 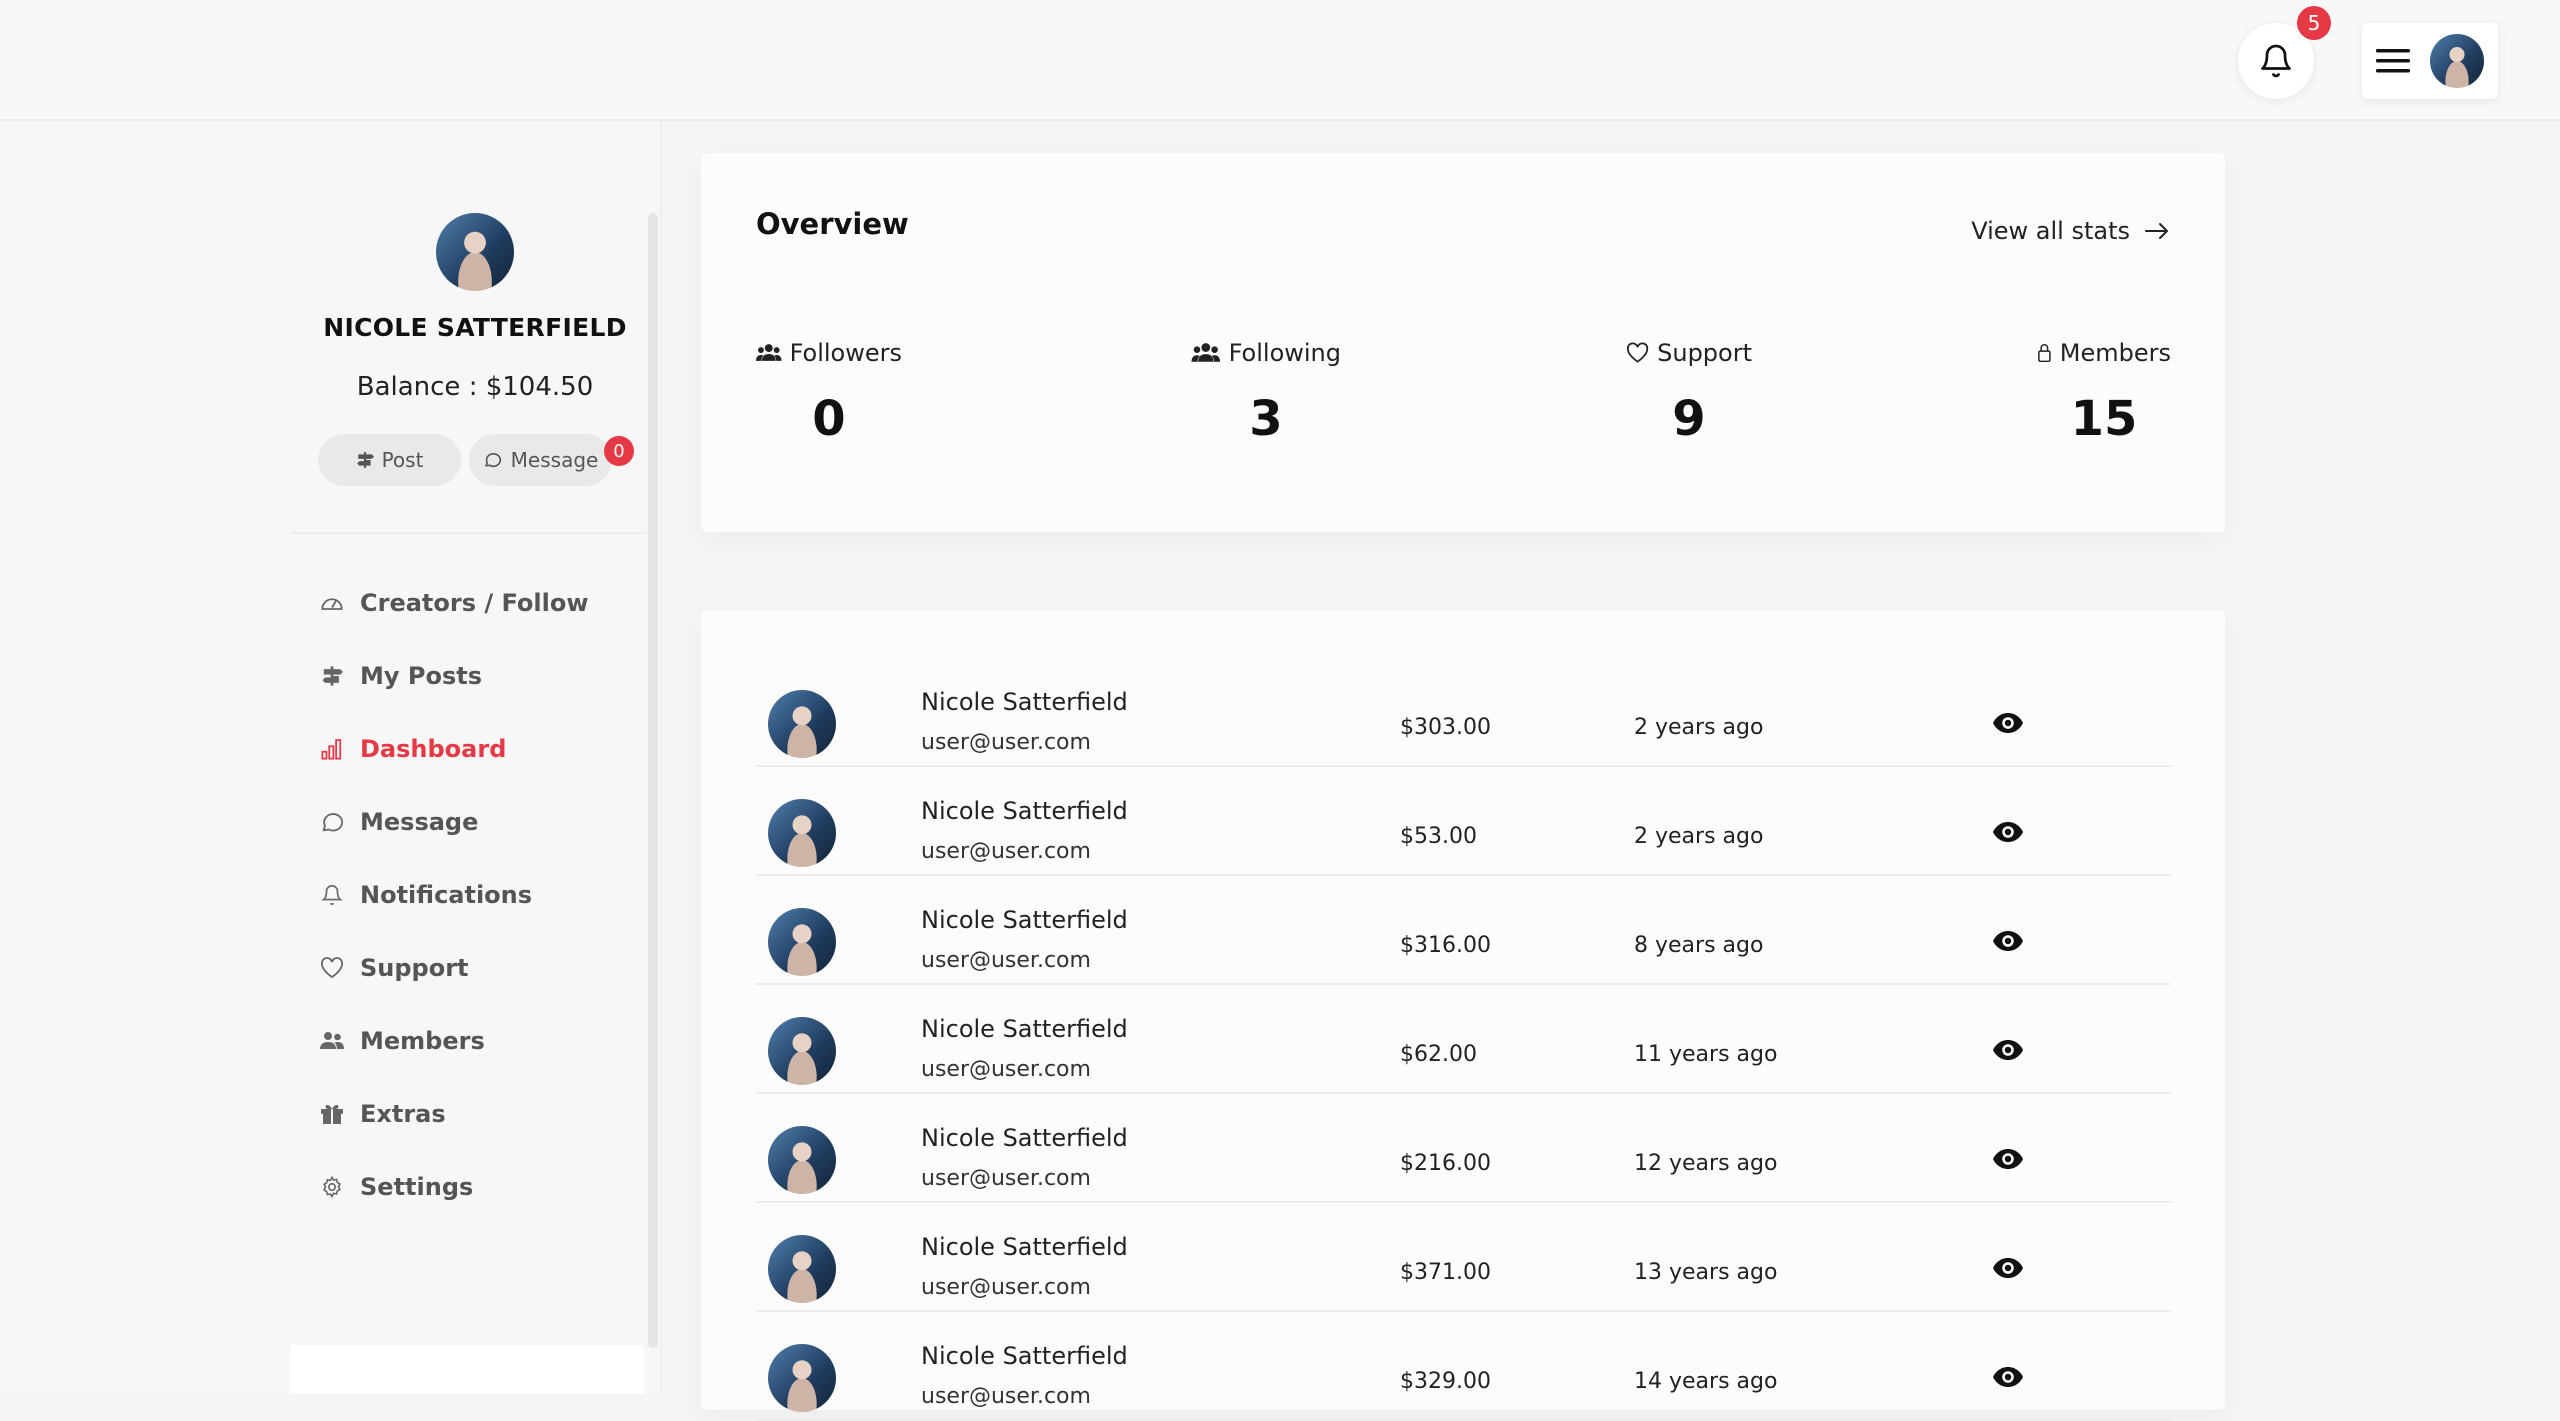 What do you see at coordinates (475, 387) in the screenshot?
I see `balance-label: Balance : $104.50` at bounding box center [475, 387].